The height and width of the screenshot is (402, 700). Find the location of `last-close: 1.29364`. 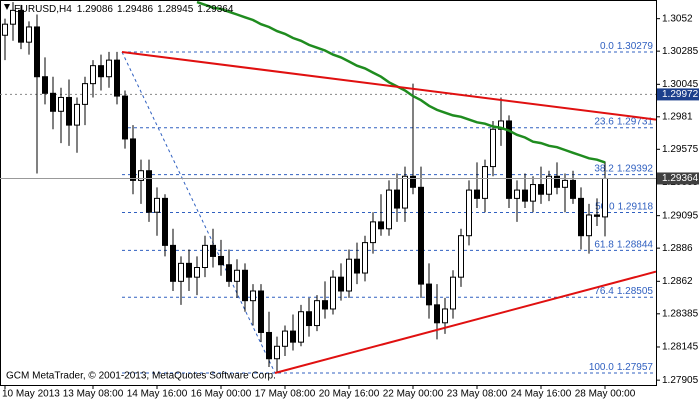

last-close: 1.29364 is located at coordinates (215, 9).